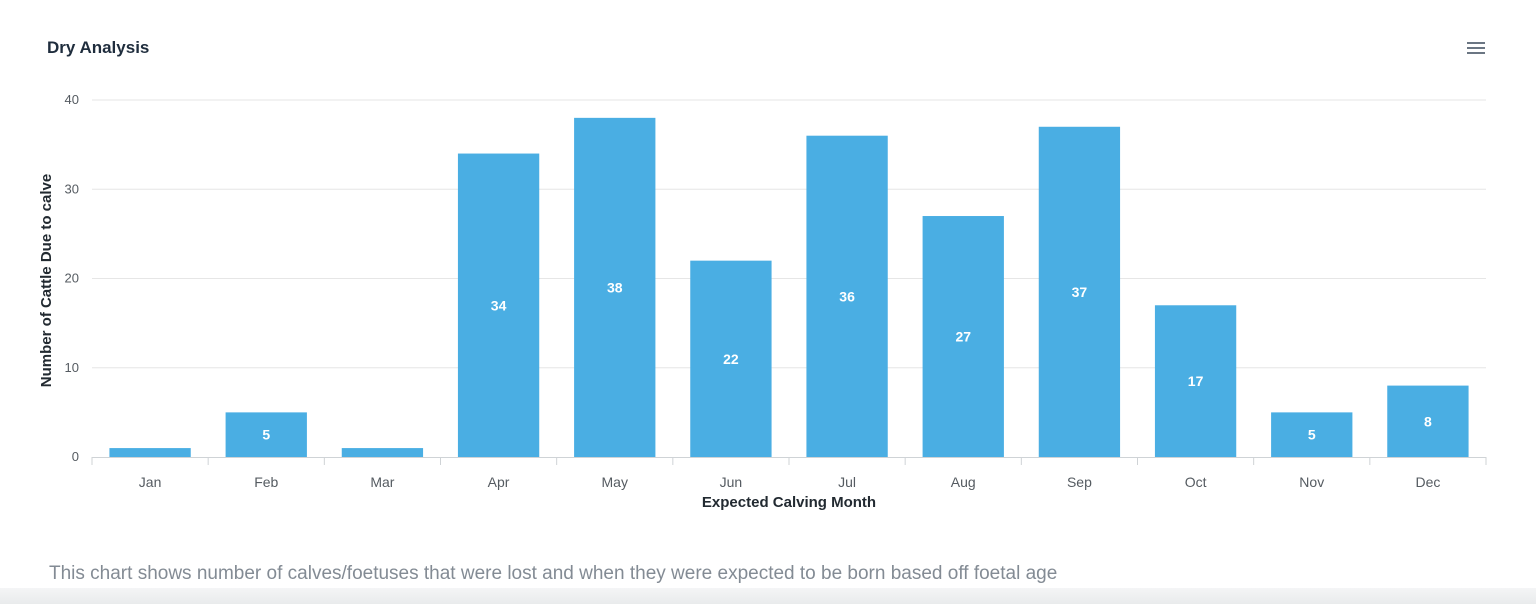 The height and width of the screenshot is (604, 1536). What do you see at coordinates (72, 188) in the screenshot?
I see `y-tick-label: 30` at bounding box center [72, 188].